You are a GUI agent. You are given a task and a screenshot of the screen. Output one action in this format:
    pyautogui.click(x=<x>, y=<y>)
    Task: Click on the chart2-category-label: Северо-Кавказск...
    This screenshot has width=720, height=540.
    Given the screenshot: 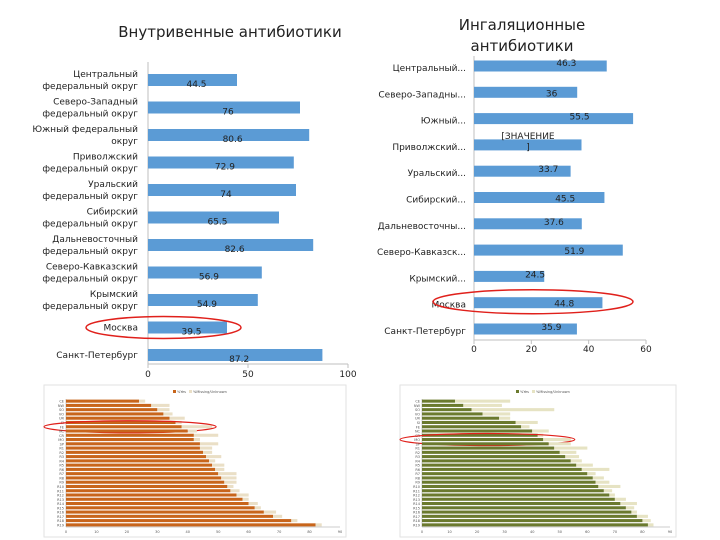 What is the action you would take?
    pyautogui.click(x=421, y=253)
    